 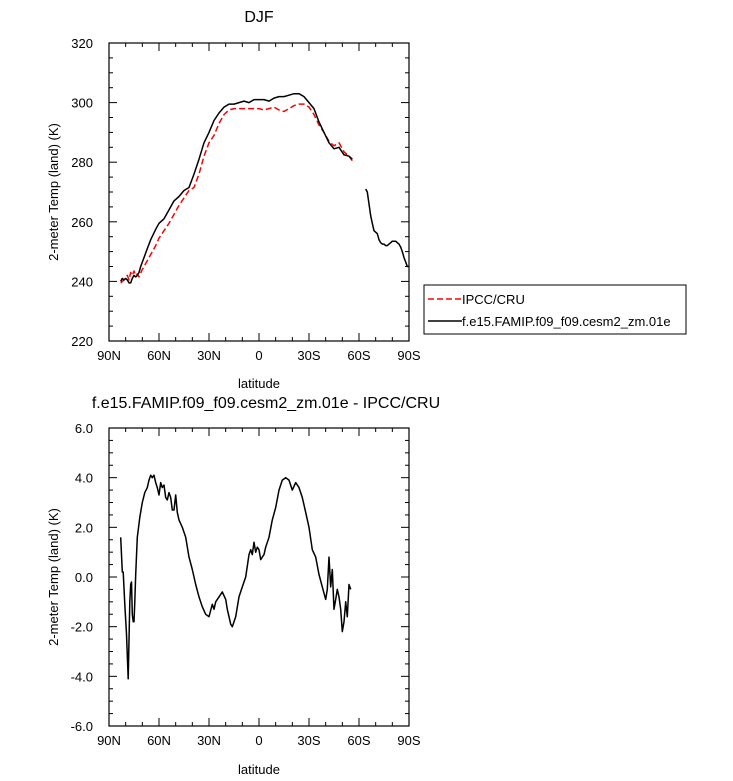 I want to click on y-tick-label: -4.0, so click(x=82, y=676).